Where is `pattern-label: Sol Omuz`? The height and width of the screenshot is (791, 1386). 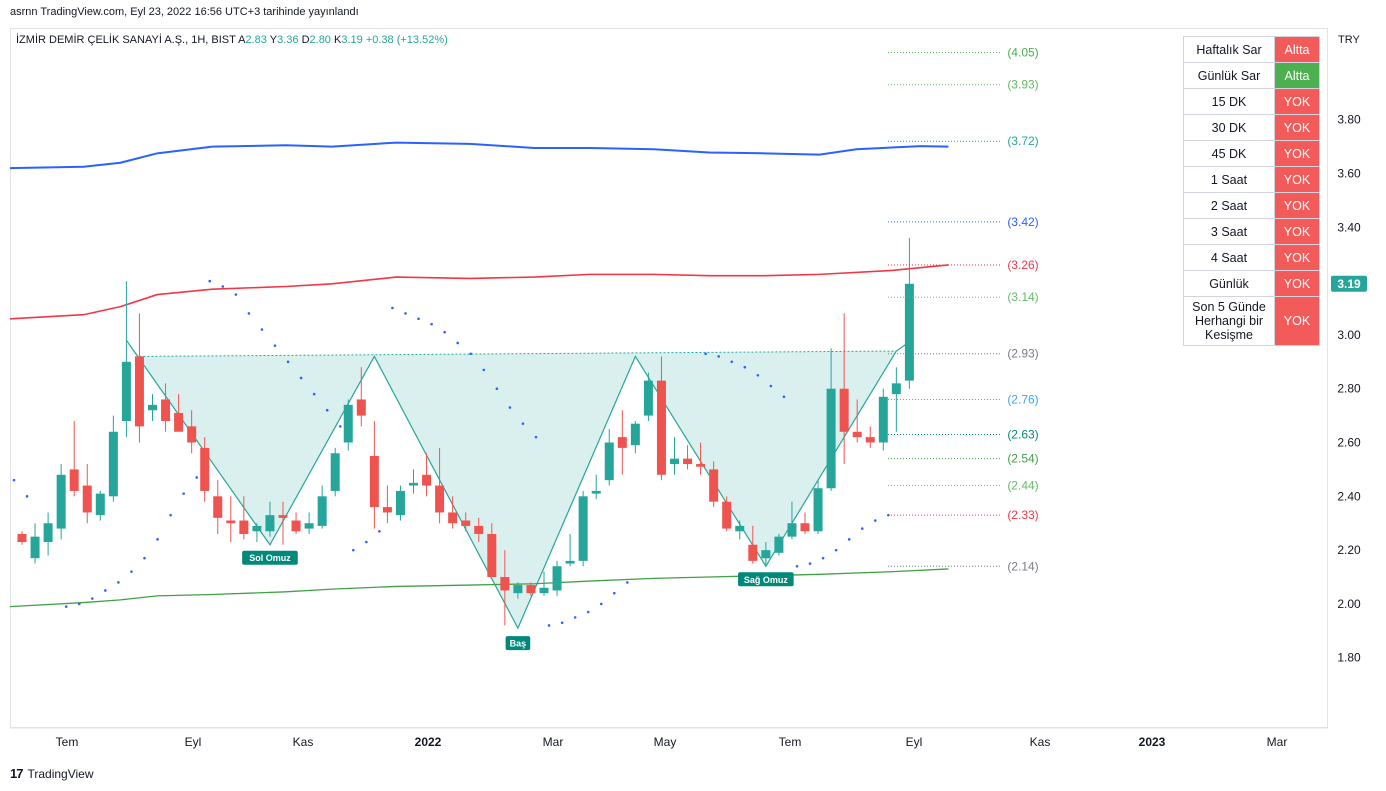 pattern-label: Sol Omuz is located at coordinates (270, 558).